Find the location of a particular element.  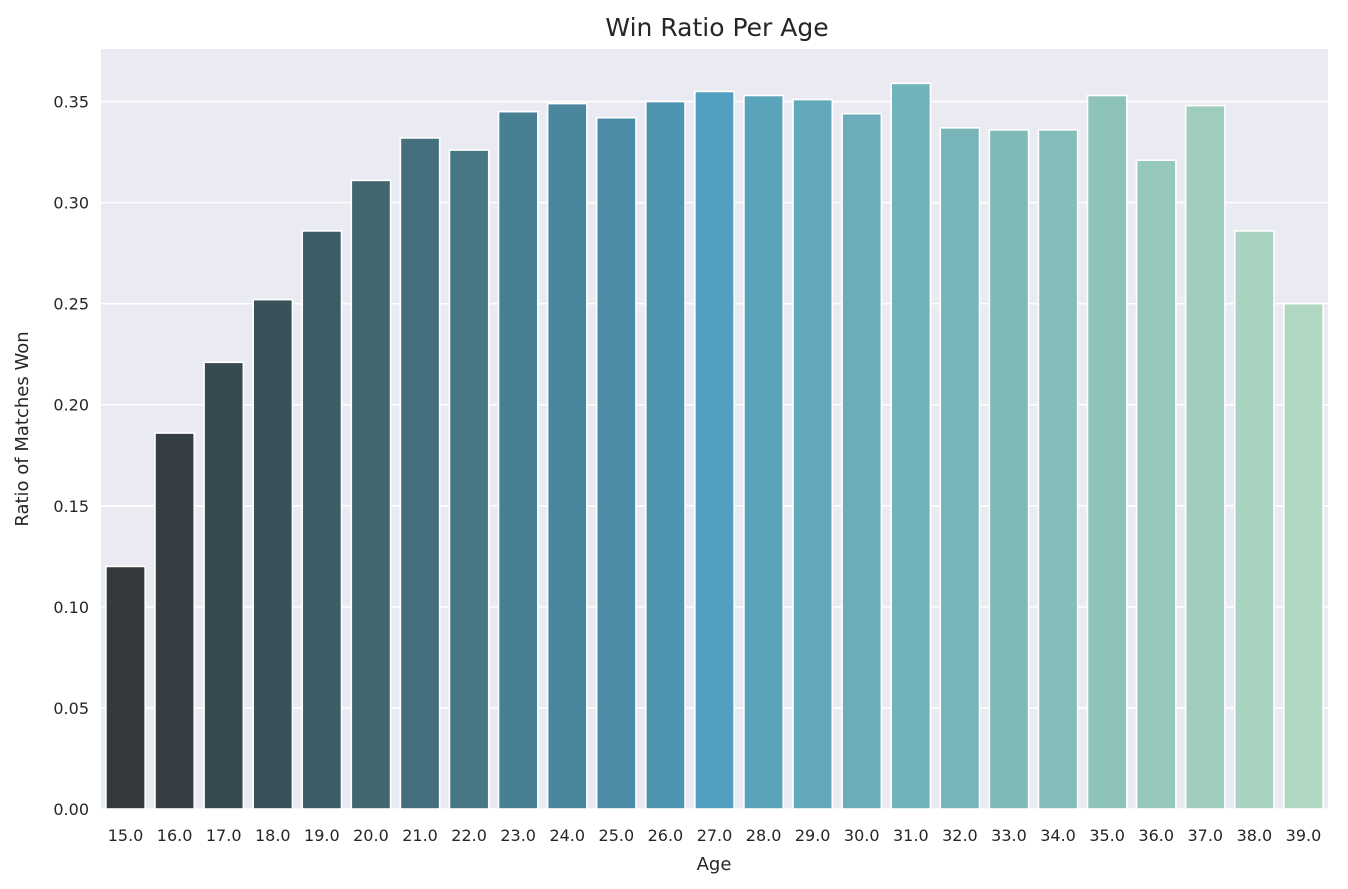

bar-35.0 is located at coordinates (1107, 452).